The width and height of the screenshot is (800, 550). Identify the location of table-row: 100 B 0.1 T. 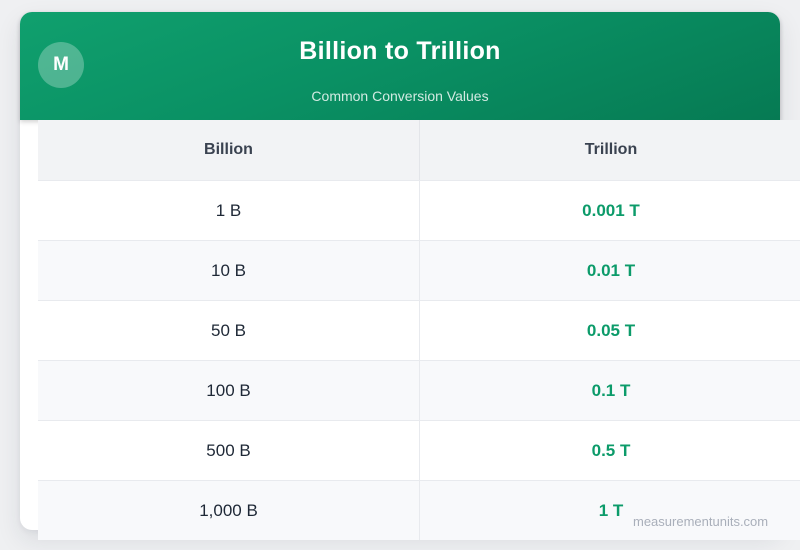
(419, 390).